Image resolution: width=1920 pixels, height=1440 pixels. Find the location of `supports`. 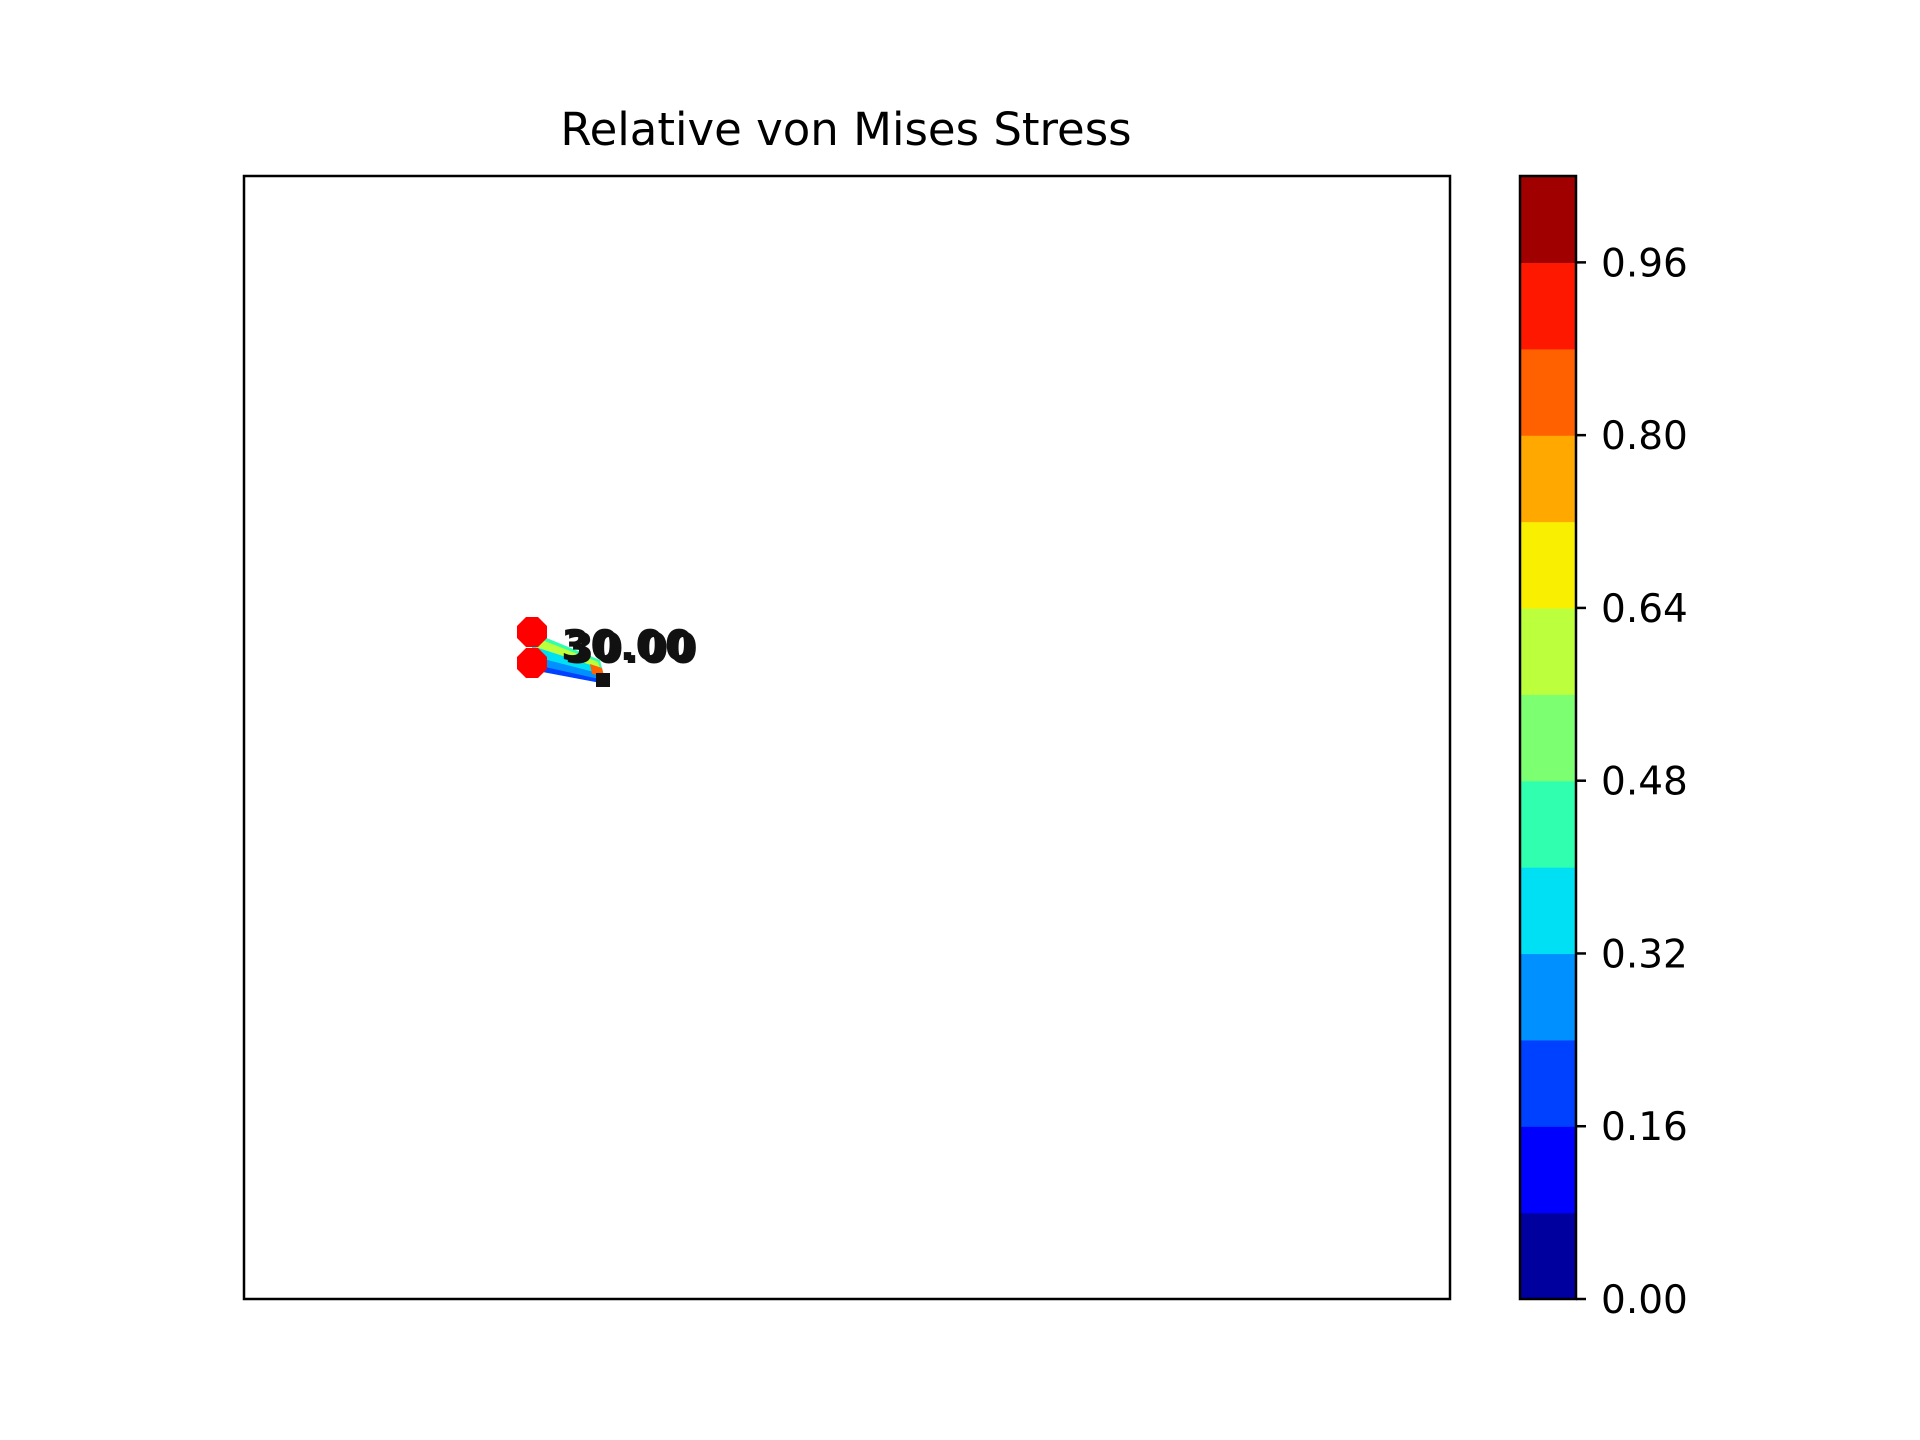

supports is located at coordinates (532, 647).